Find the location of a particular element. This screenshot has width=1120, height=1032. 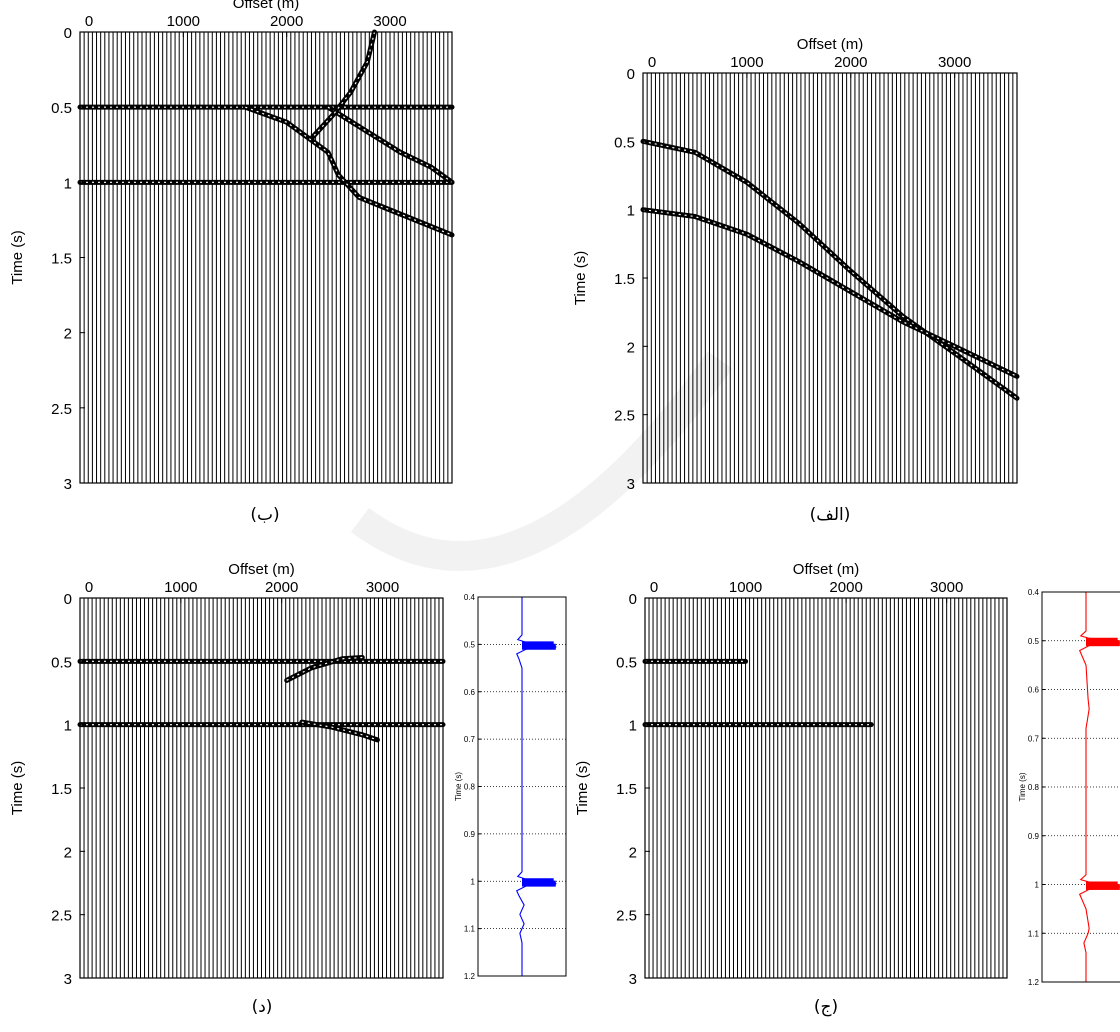

trace-panel-0: 0.4 0.5 0.6 0.7 0.8 0.9 1 1.1 1.2 Time (s) is located at coordinates (510, 787).